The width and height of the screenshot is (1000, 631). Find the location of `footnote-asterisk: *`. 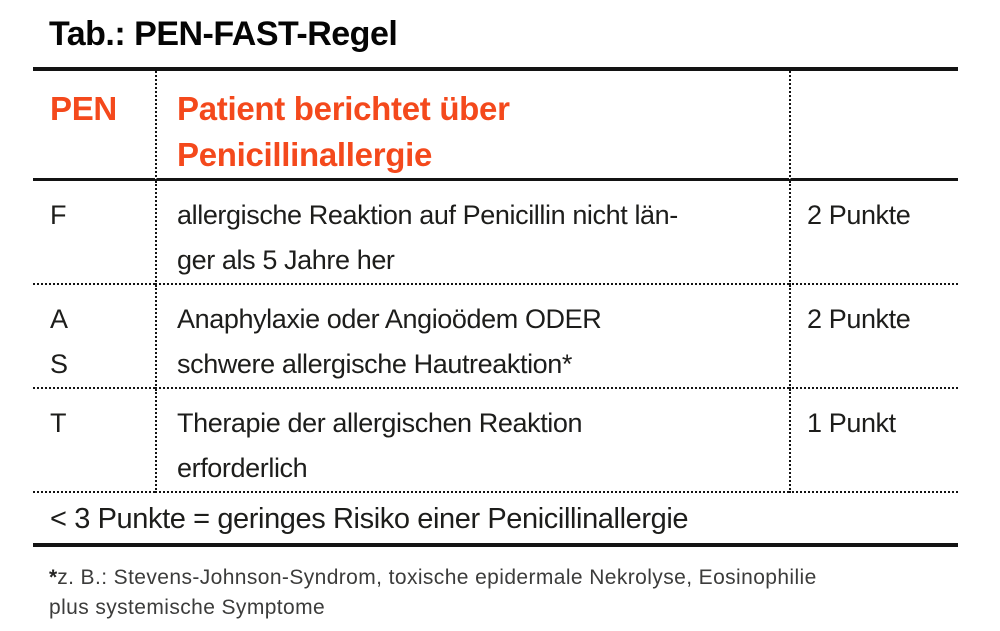

footnote-asterisk: * is located at coordinates (53, 577).